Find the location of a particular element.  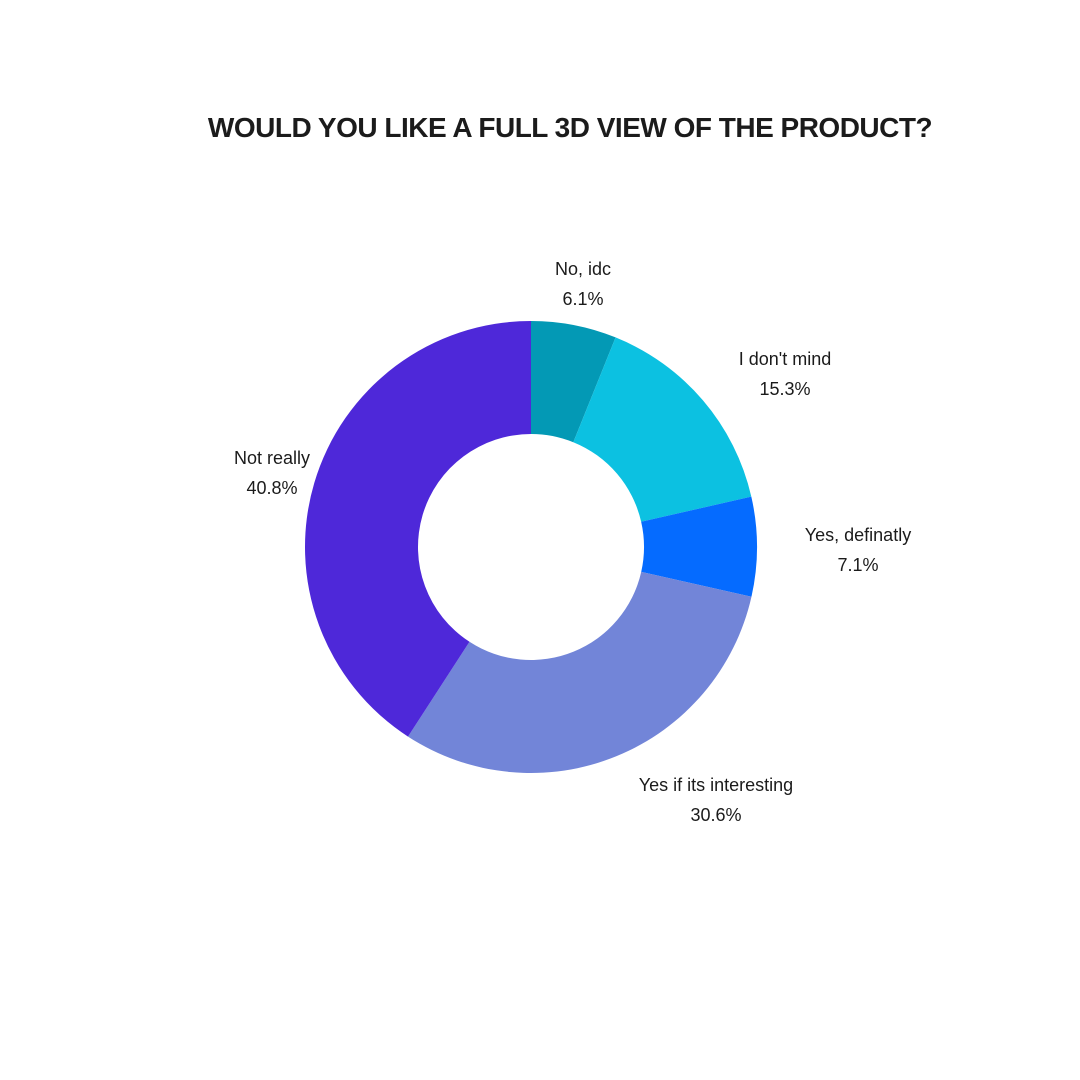

slice-label: I don't mind is located at coordinates (785, 359).